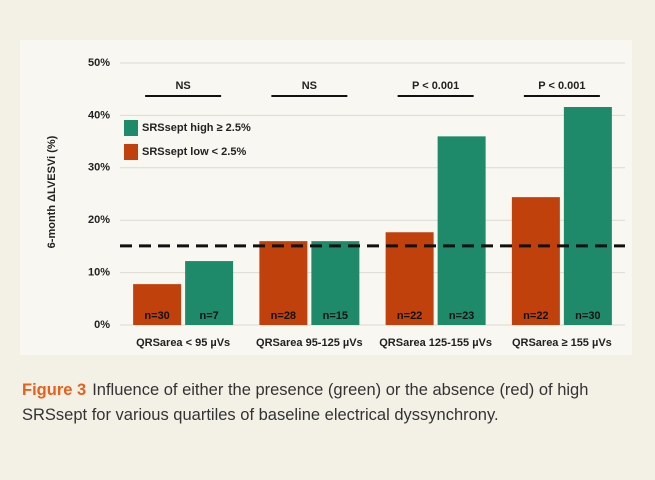  Describe the element at coordinates (99, 168) in the screenshot. I see `y-tick-label: 30%` at that location.